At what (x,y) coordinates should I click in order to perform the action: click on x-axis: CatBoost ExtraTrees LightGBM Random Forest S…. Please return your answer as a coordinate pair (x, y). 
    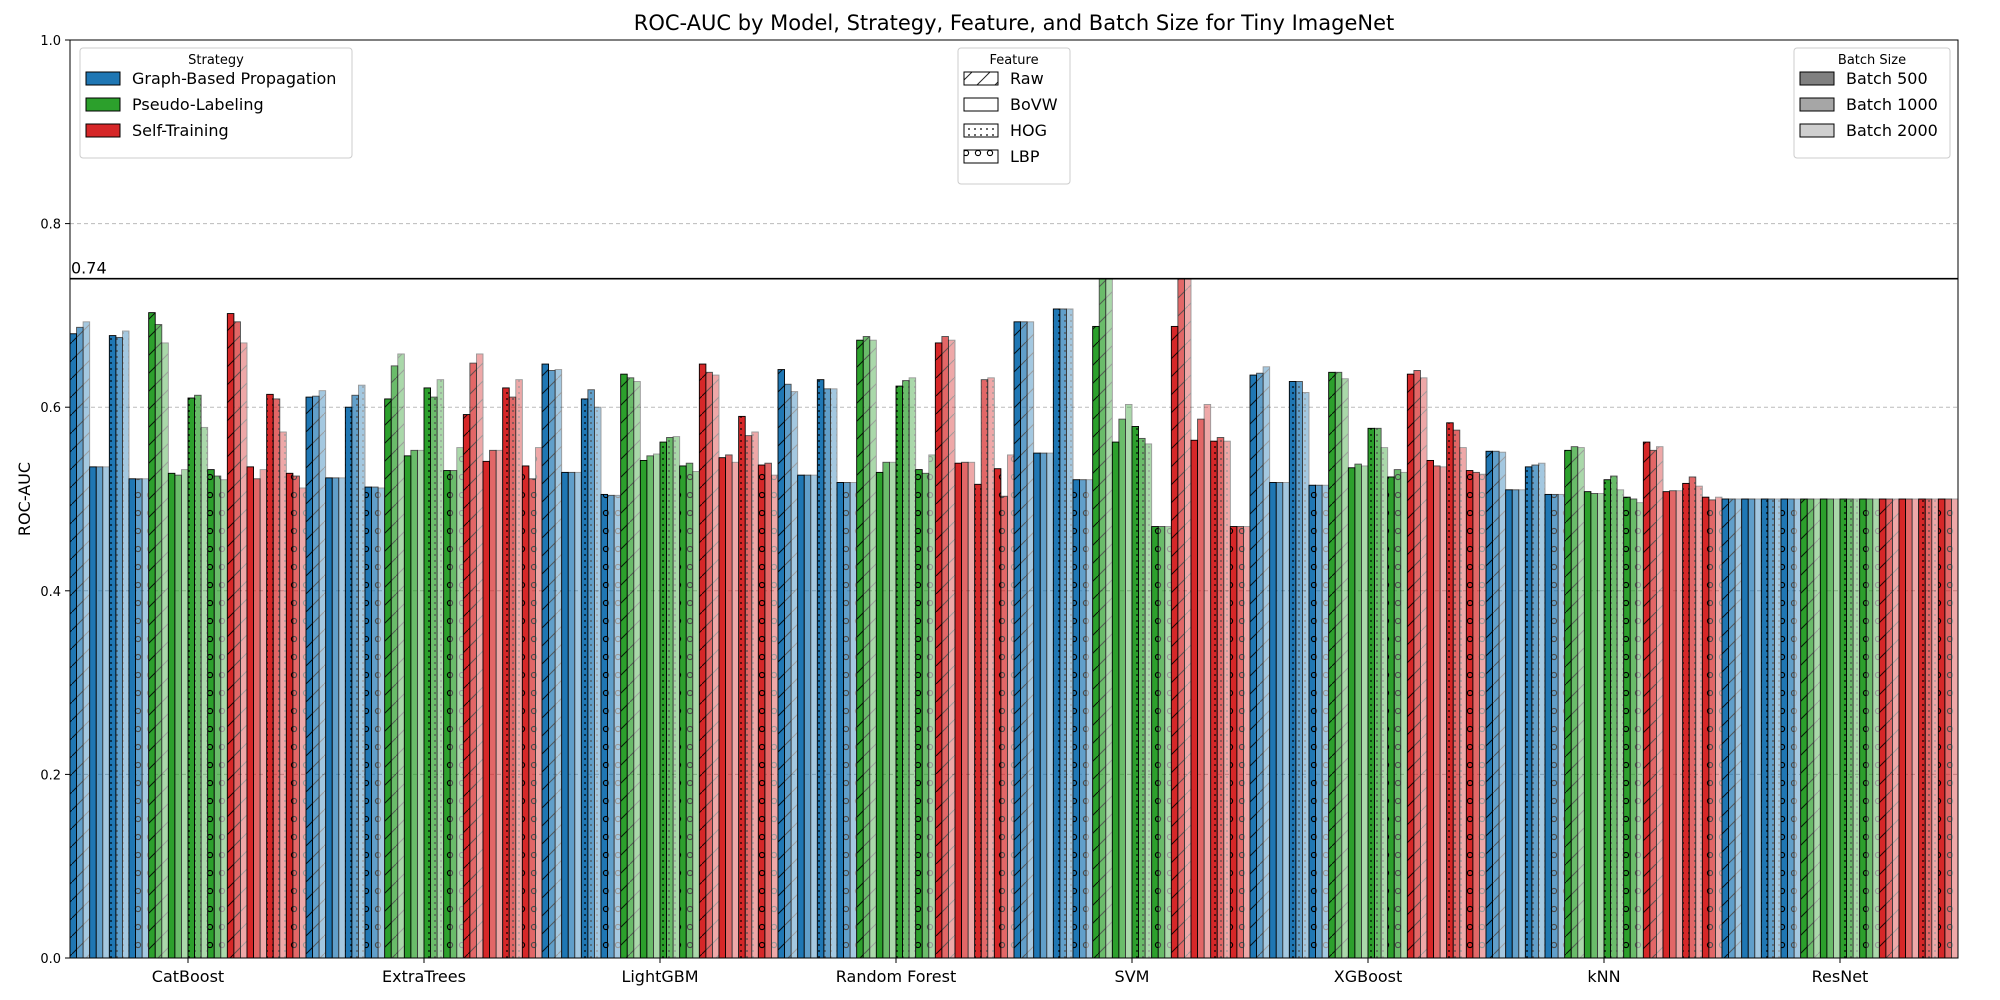
    Looking at the image, I should click on (1010, 972).